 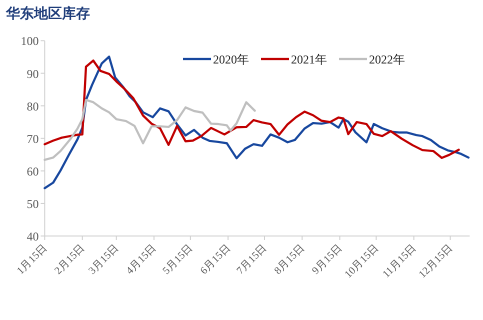 What do you see at coordinates (399, 261) in the screenshot?
I see `x-tick-label: 11月15日` at bounding box center [399, 261].